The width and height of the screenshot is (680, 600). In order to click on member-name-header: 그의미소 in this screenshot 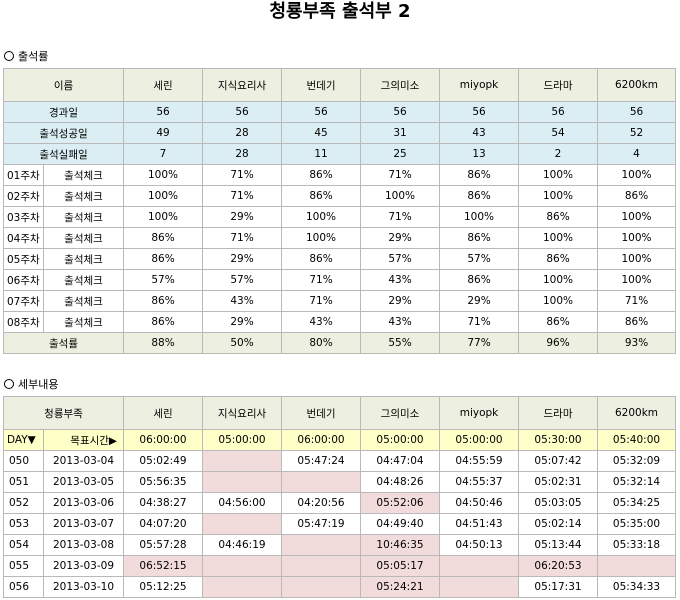, I will do `click(400, 413)`.